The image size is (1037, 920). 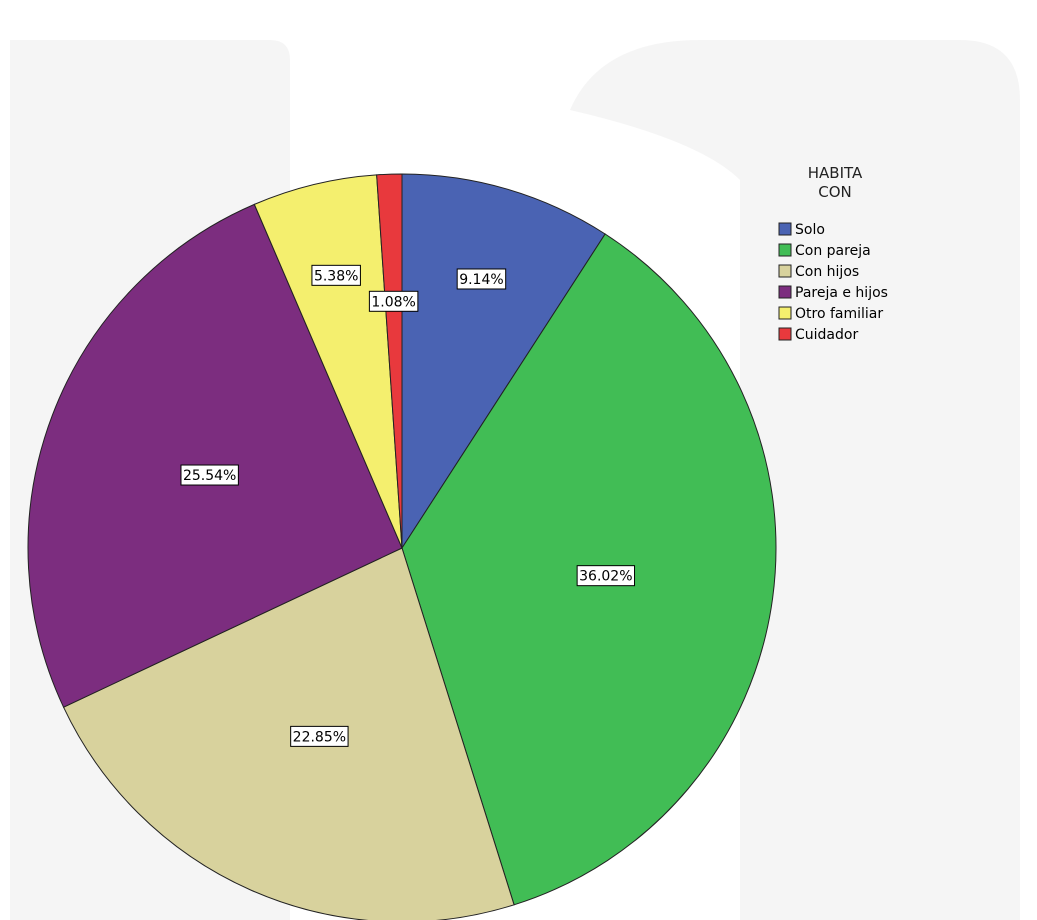 I want to click on data-label-text: 36.02%, so click(x=605, y=577).